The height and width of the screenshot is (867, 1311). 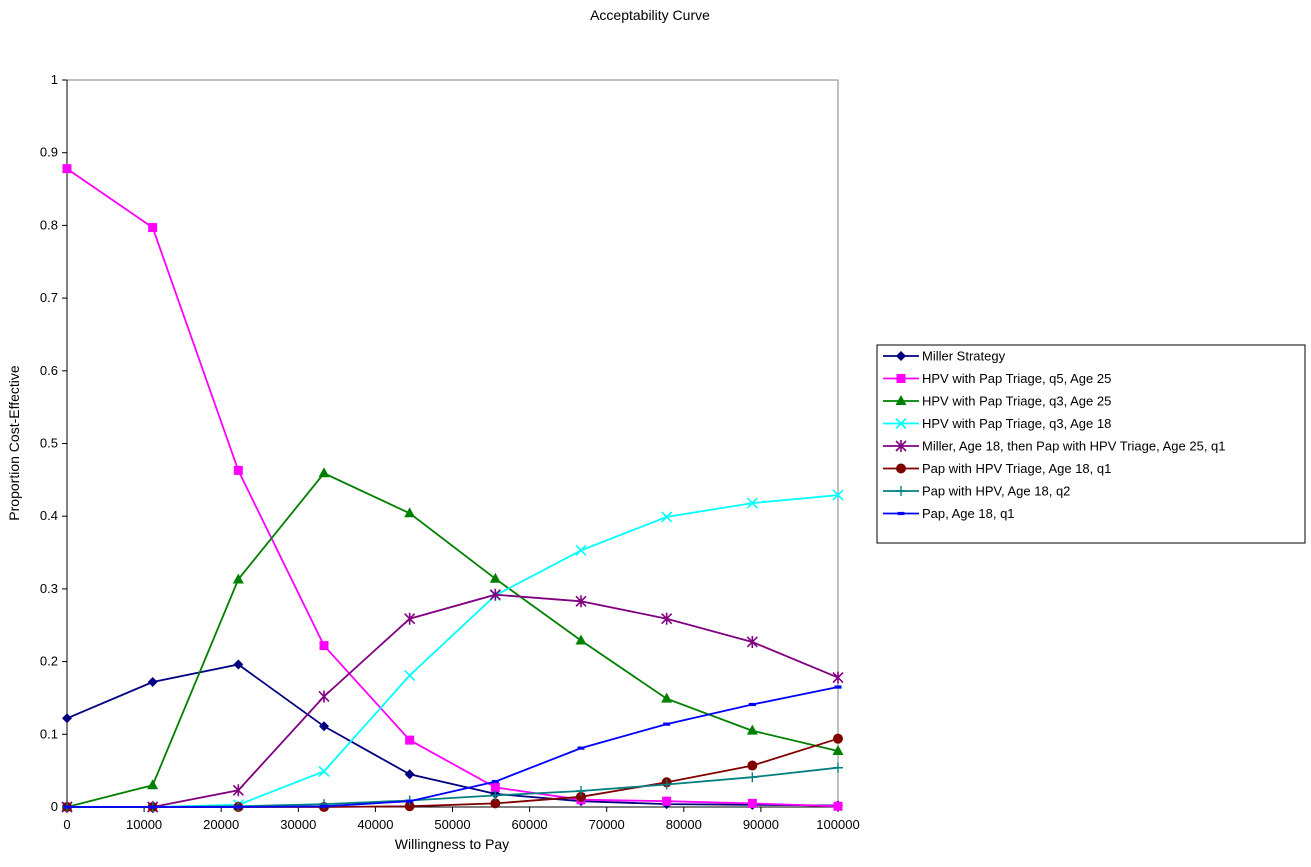 I want to click on x-axis-label: Willingness to Pay, so click(x=452, y=844).